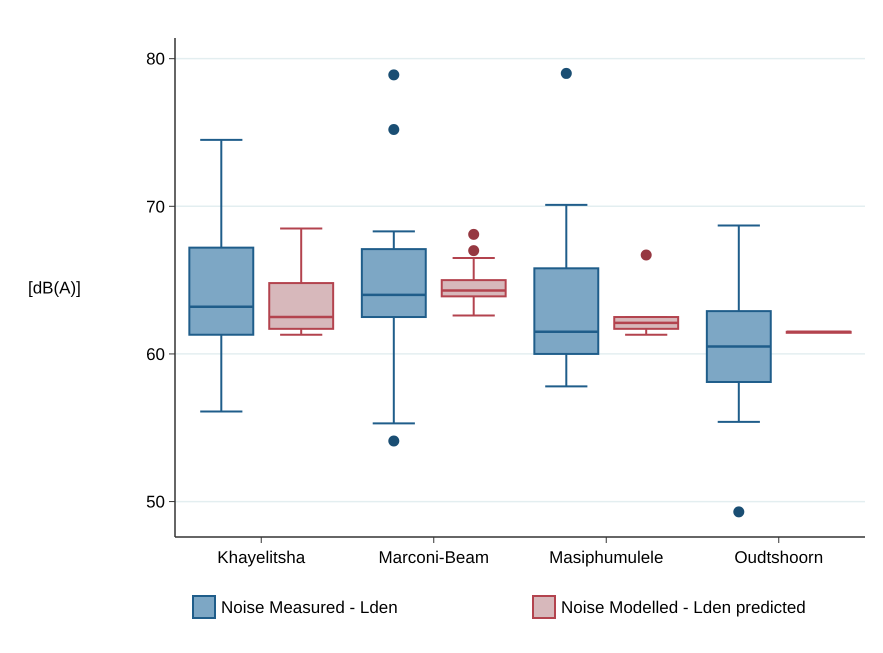 This screenshot has width=883, height=653. I want to click on y-tick-label: 70, so click(155, 206).